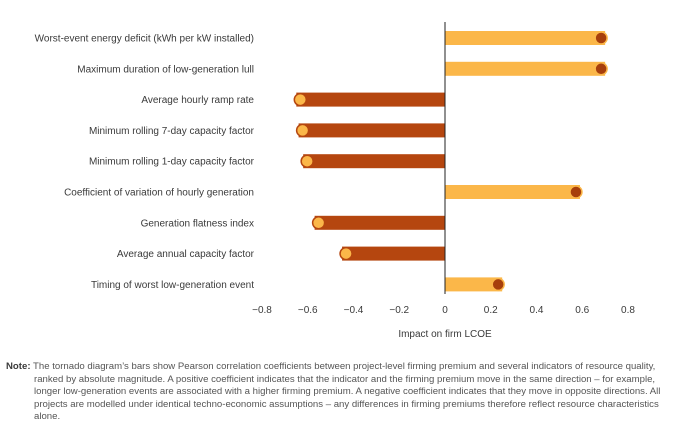  Describe the element at coordinates (197, 223) in the screenshot. I see `category-label-7: Generation flatness index` at that location.